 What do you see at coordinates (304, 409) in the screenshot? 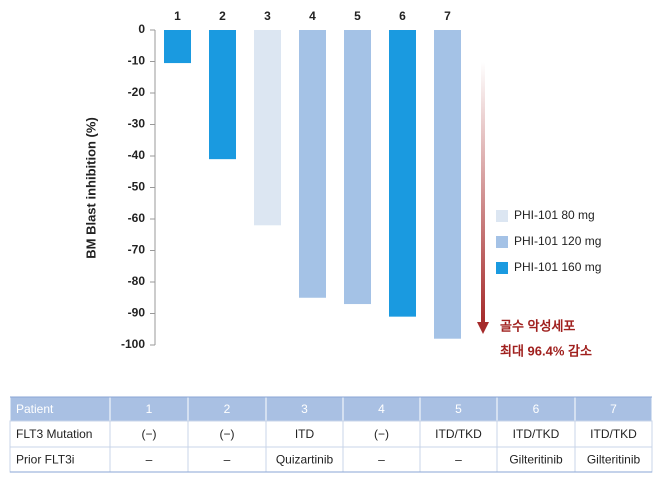
I see `header-text: 3` at bounding box center [304, 409].